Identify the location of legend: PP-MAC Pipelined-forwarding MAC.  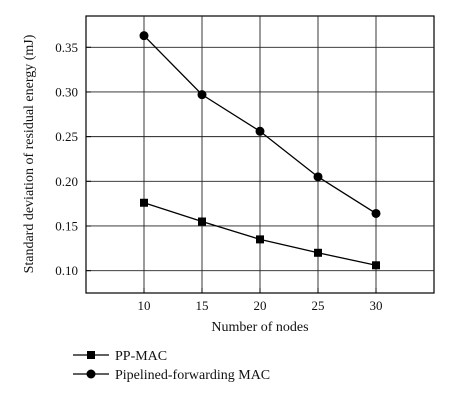
(171, 366).